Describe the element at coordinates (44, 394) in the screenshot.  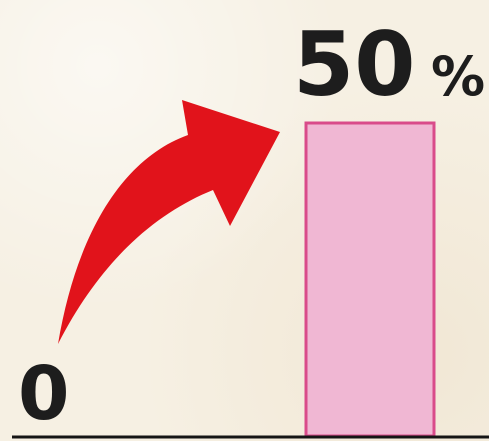
I see `start-value-label: 0` at that location.